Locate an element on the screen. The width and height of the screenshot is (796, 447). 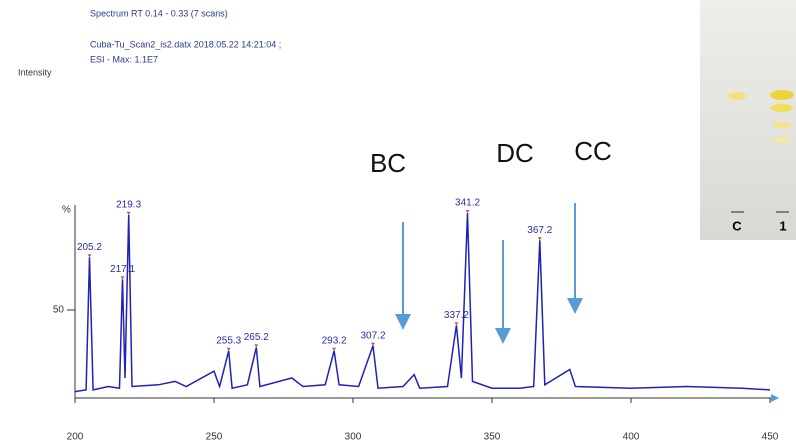
peak-label: 265.2 is located at coordinates (256, 337).